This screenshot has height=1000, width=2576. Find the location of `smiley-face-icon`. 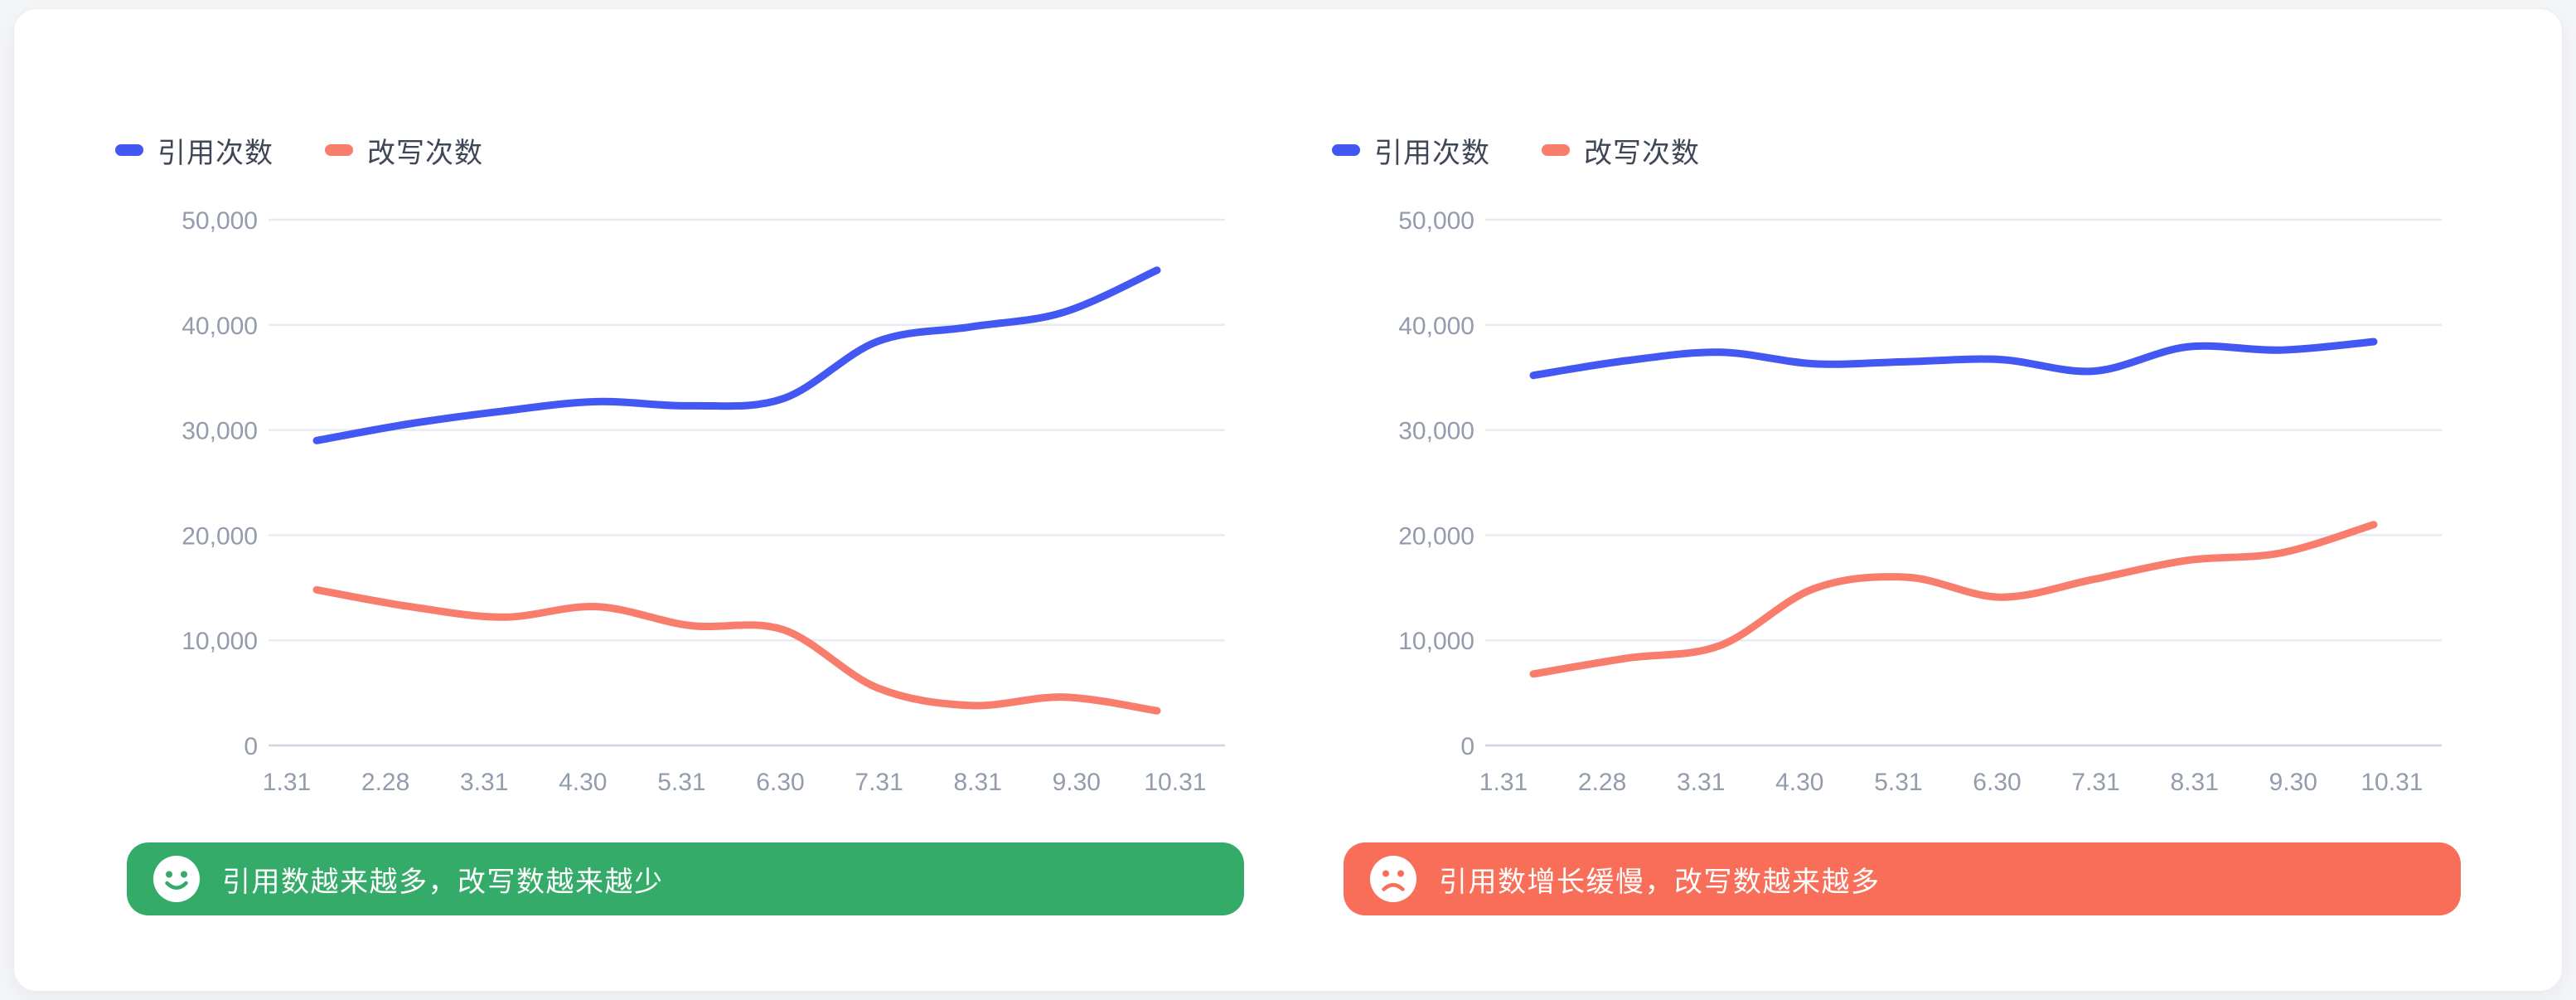

smiley-face-icon is located at coordinates (176, 879).